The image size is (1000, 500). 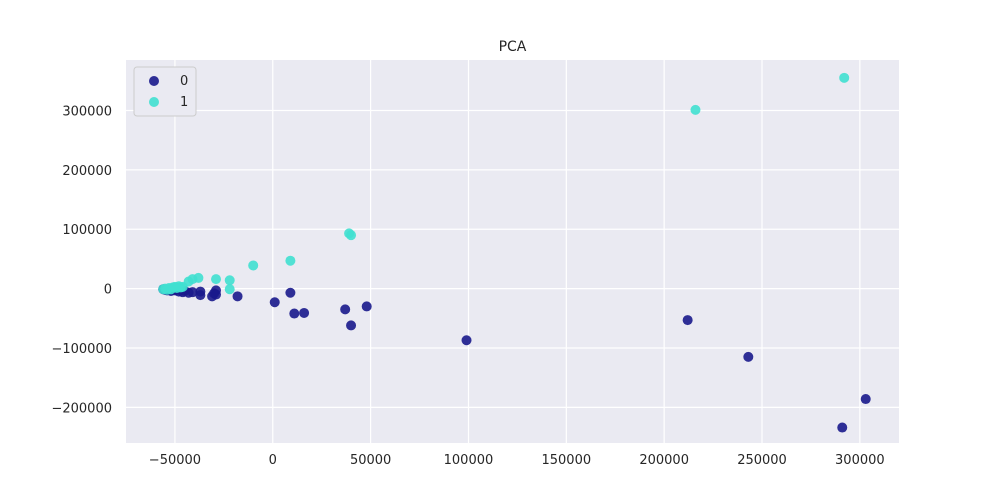 What do you see at coordinates (513, 47) in the screenshot?
I see `chart-title: PCA` at bounding box center [513, 47].